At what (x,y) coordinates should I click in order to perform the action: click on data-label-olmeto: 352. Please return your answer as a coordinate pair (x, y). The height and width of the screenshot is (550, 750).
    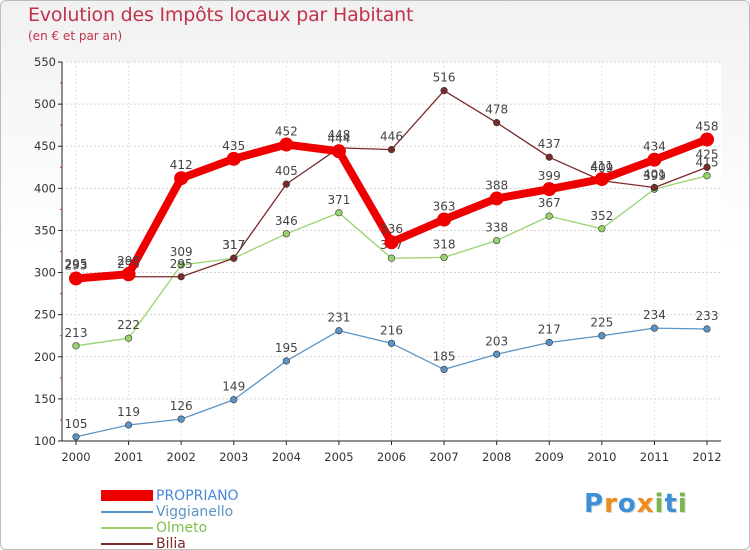
    Looking at the image, I should click on (601, 216).